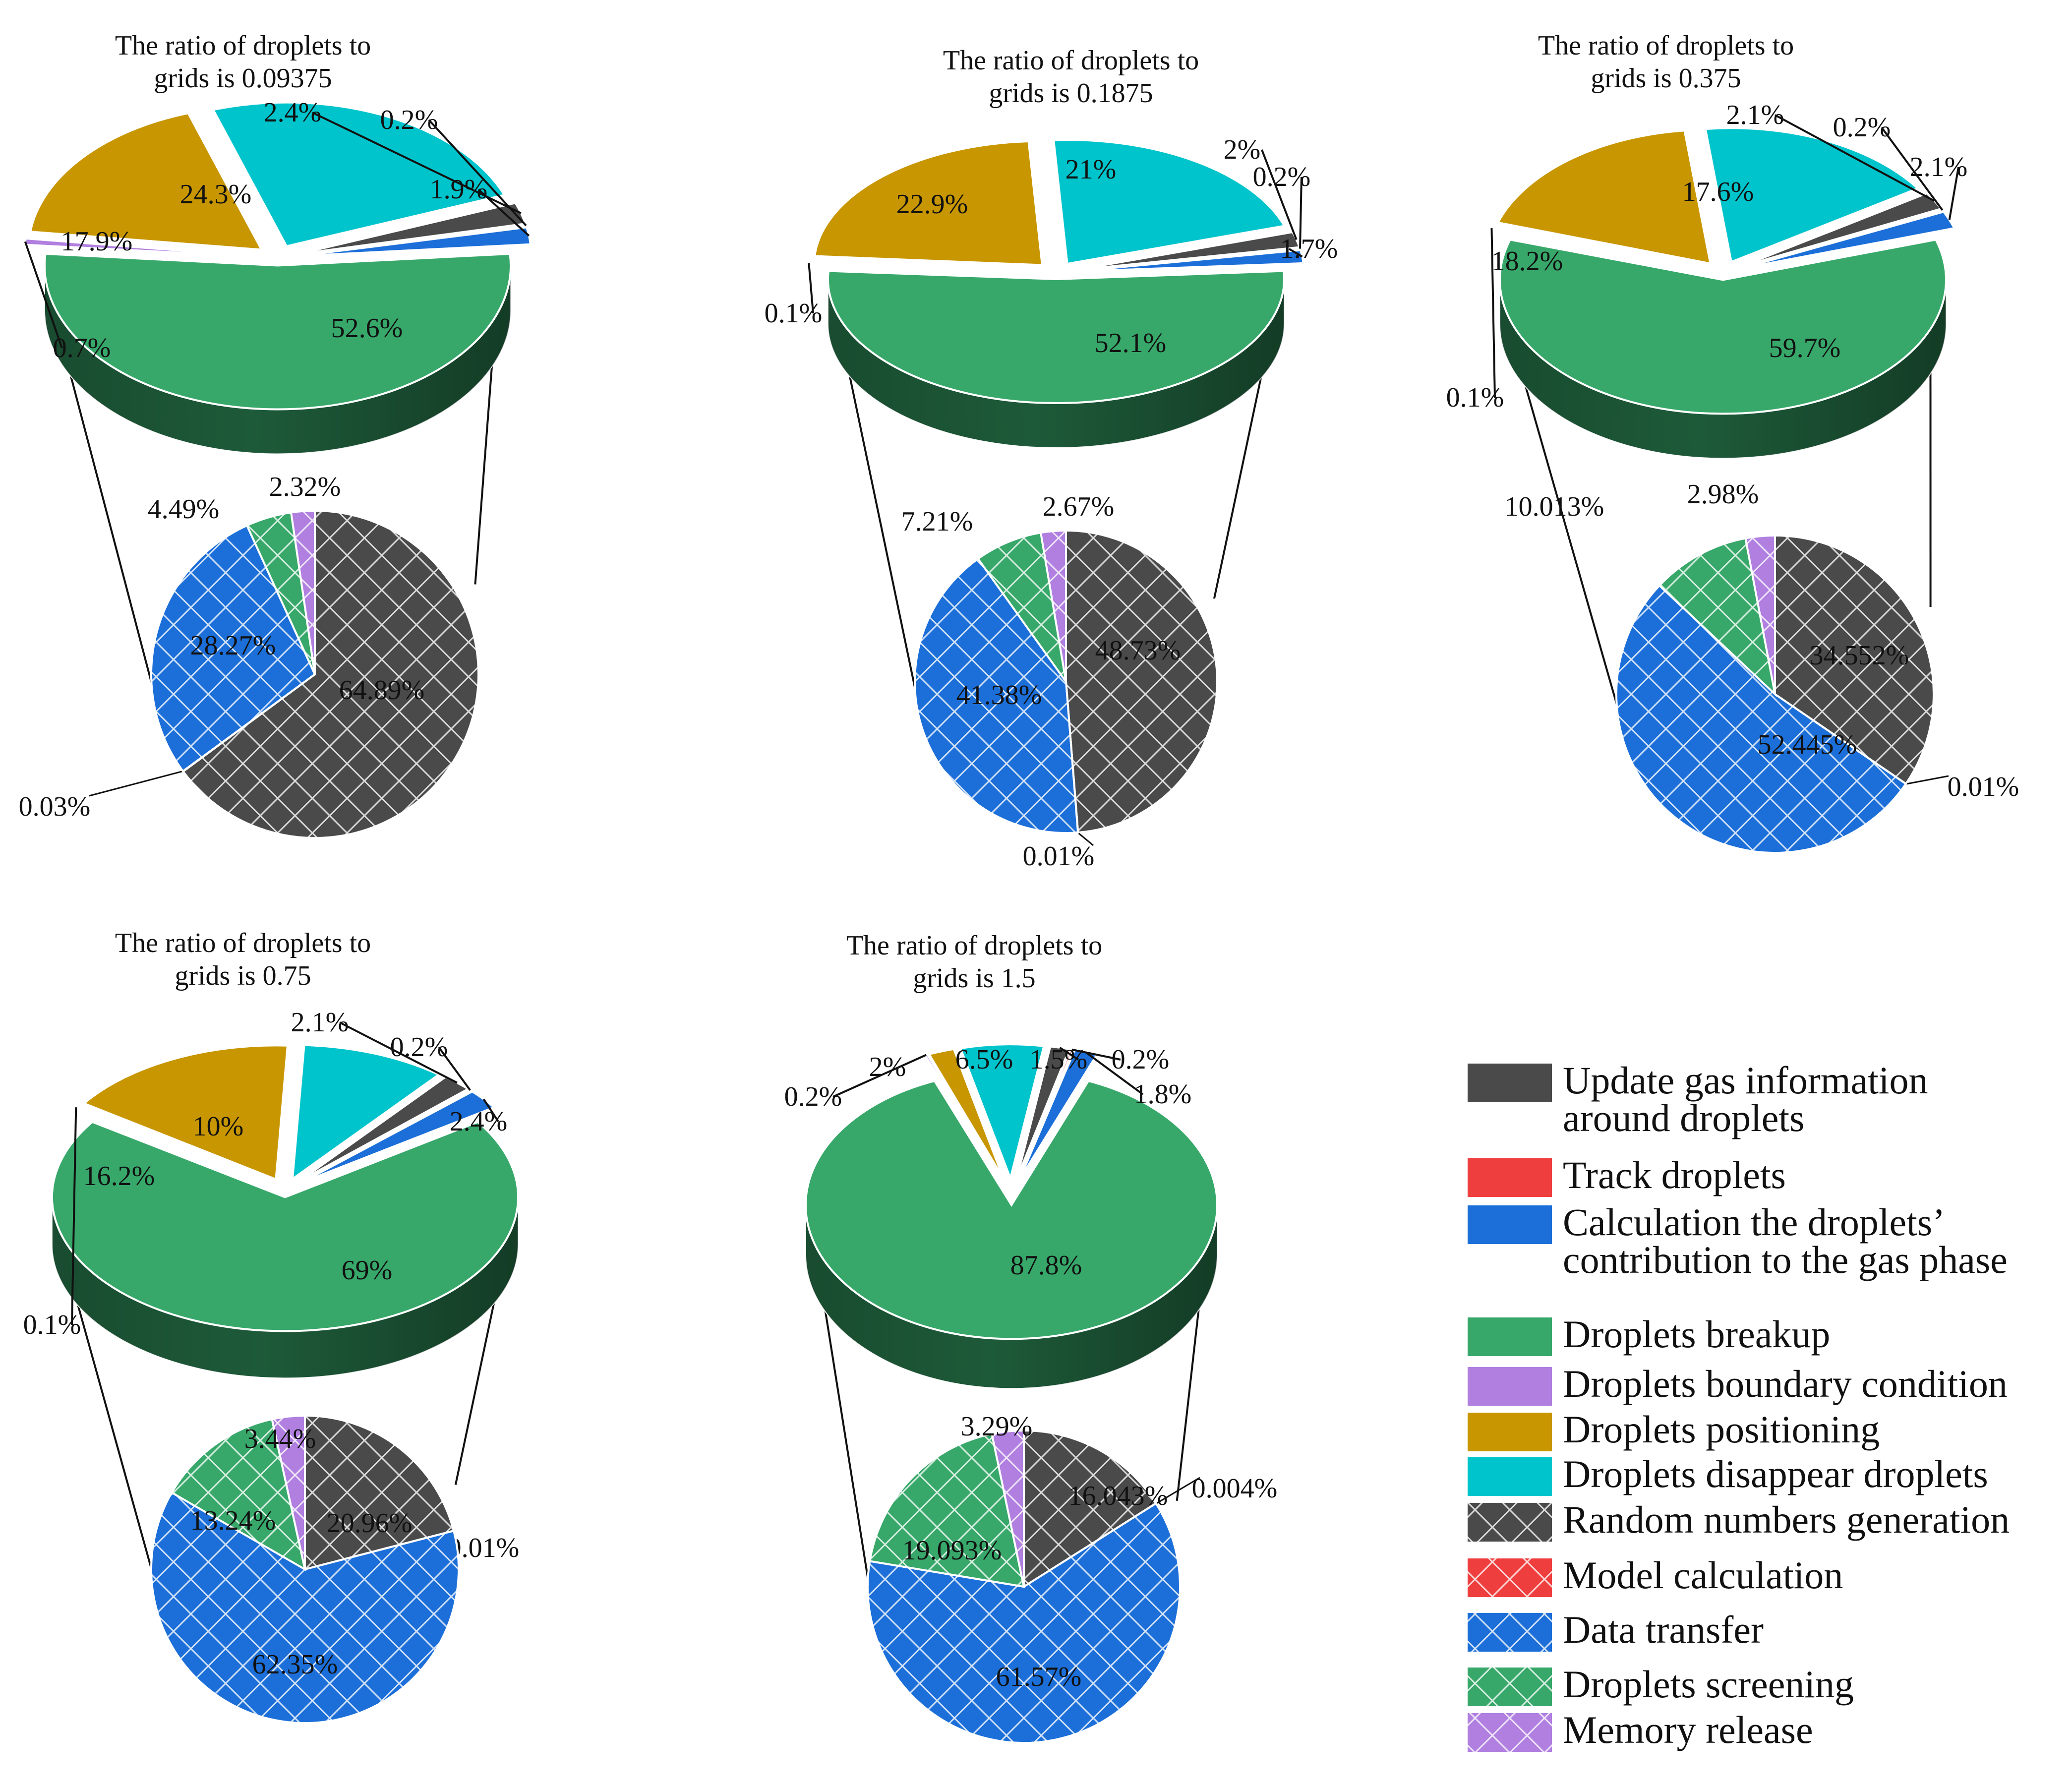 This screenshot has height=1788, width=2072. What do you see at coordinates (409, 120) in the screenshot?
I see `pie-slice-label: 0.2%` at bounding box center [409, 120].